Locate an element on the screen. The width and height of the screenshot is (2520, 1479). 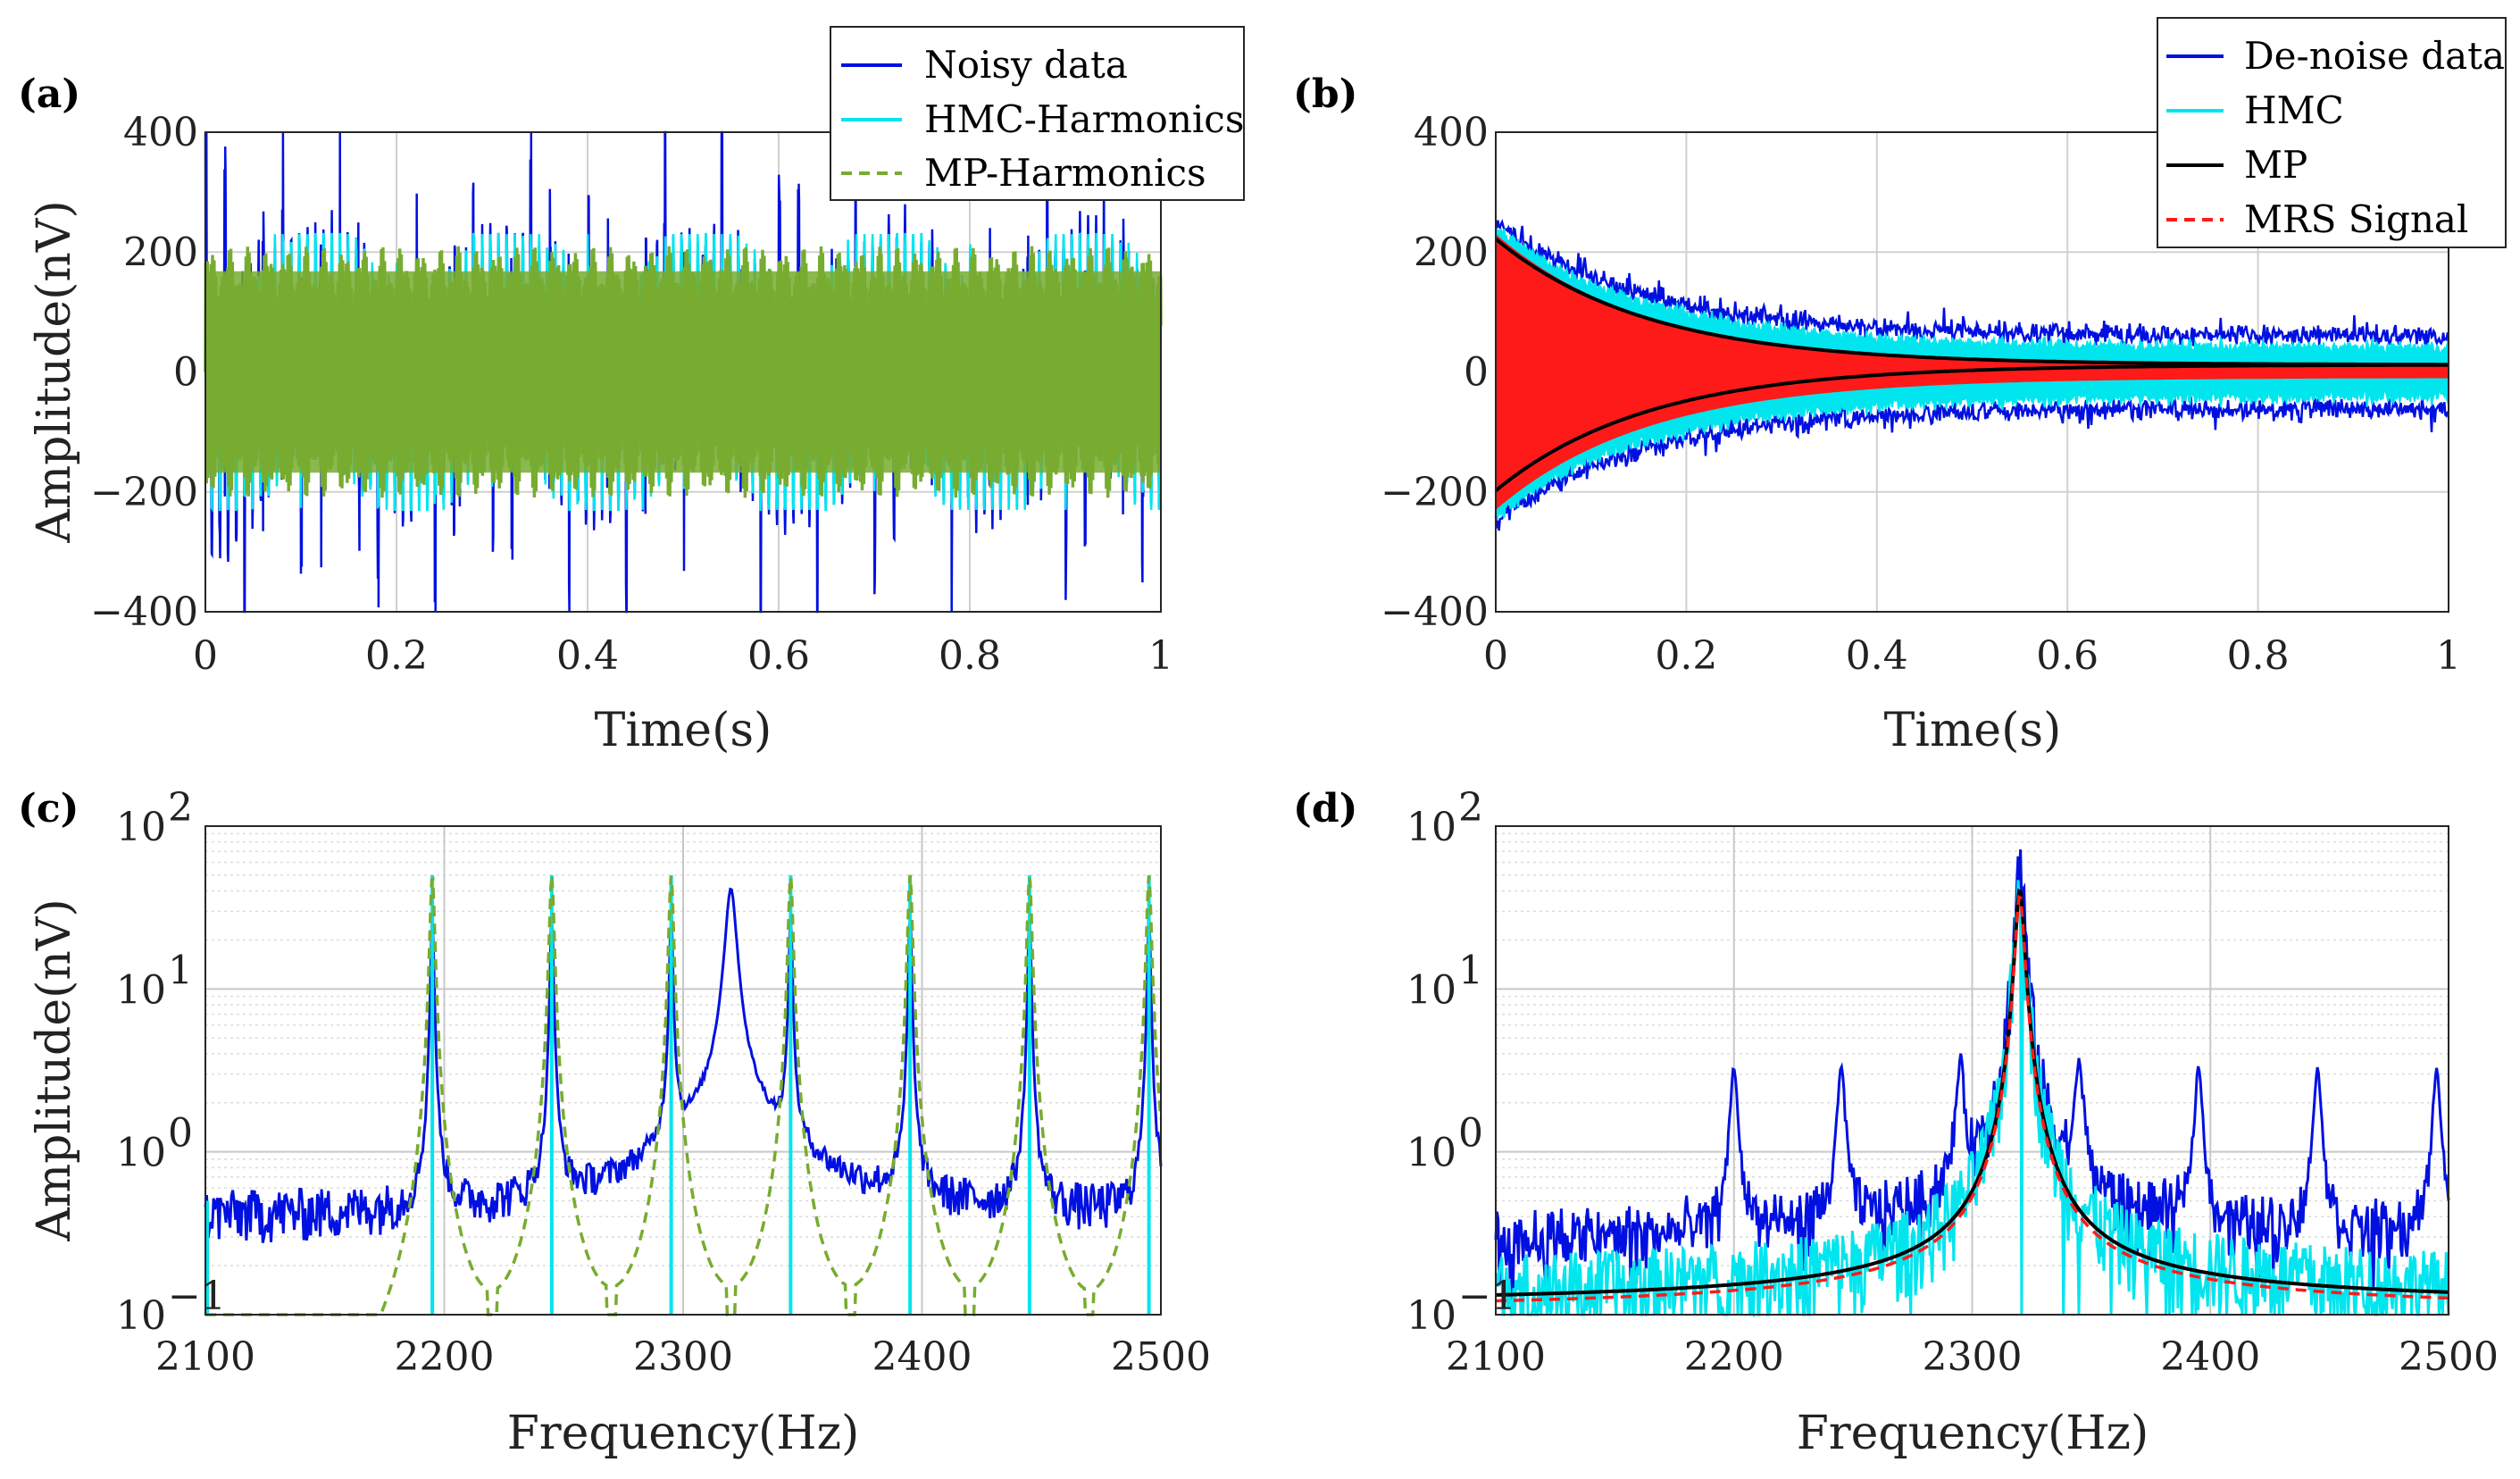
x-tick-label-a-3: 0.6 is located at coordinates (778, 656).